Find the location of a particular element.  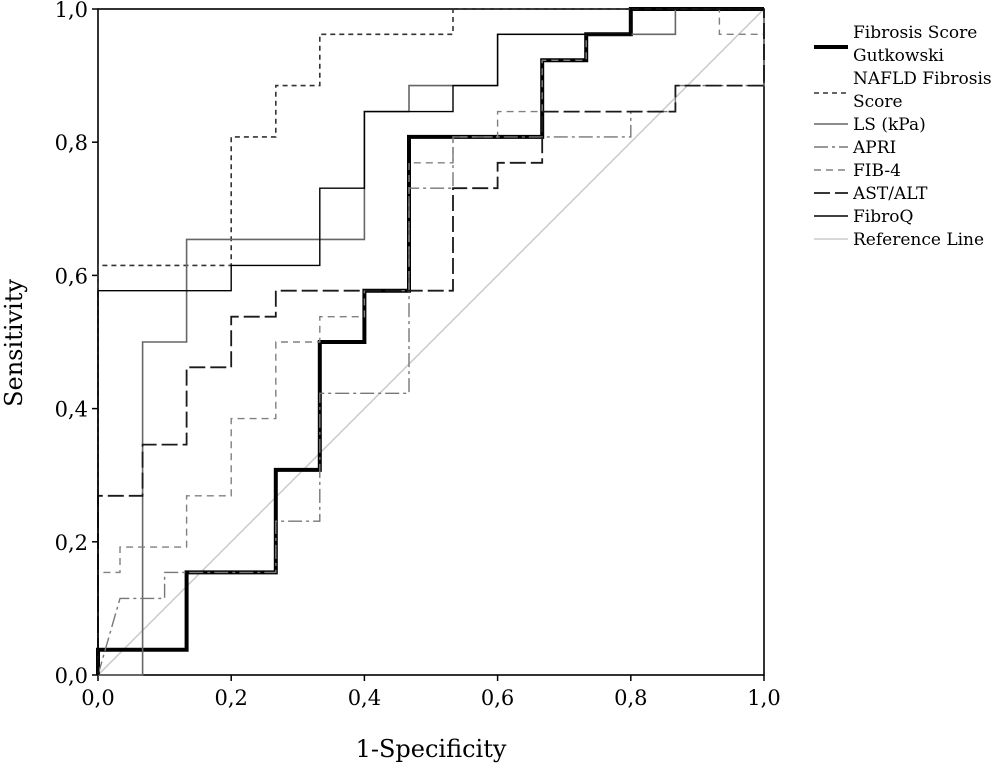

y-tick-label: 0,8 is located at coordinates (71, 143).